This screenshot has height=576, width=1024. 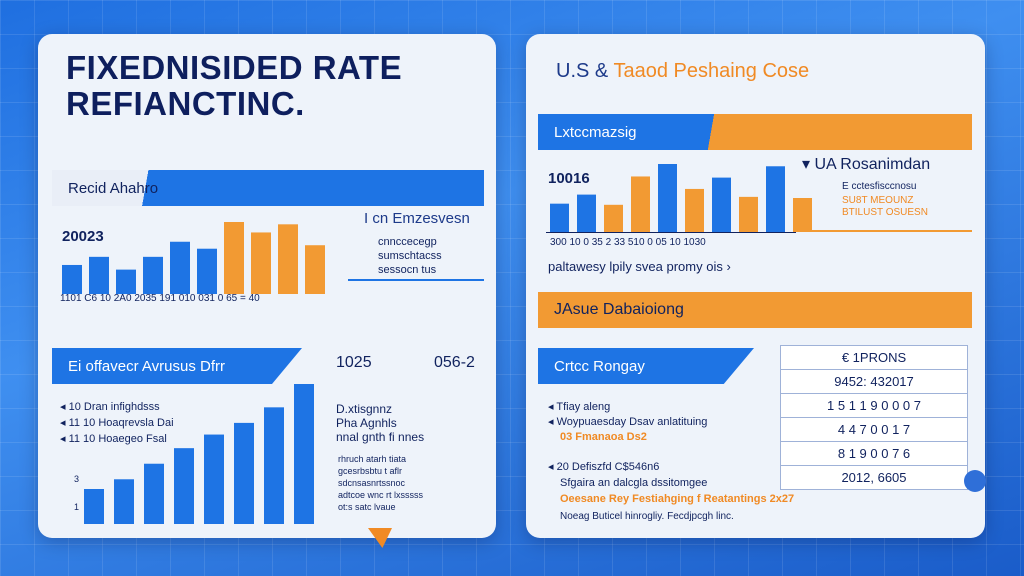 What do you see at coordinates (410, 256) in the screenshot?
I see `side-1-line: sumschtacss` at bounding box center [410, 256].